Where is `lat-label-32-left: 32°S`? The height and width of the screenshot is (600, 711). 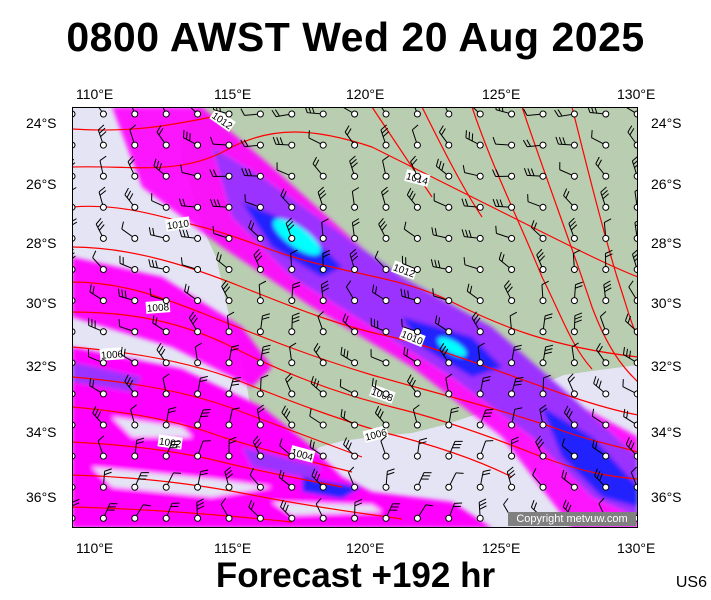
lat-label-32-left: 32°S is located at coordinates (41, 366).